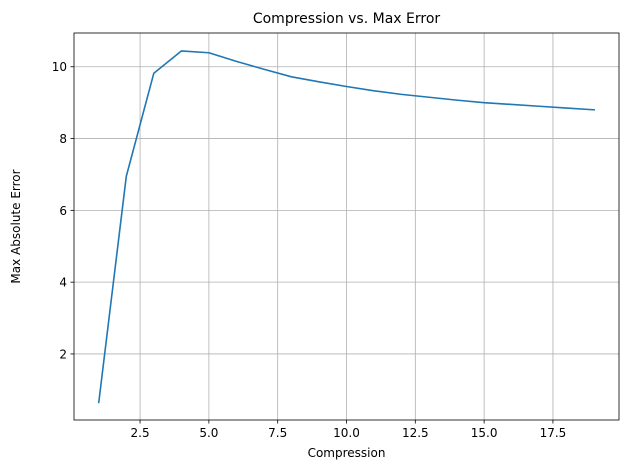 Image resolution: width=630 pixels, height=470 pixels. I want to click on y-tick-label: 2, so click(63, 354).